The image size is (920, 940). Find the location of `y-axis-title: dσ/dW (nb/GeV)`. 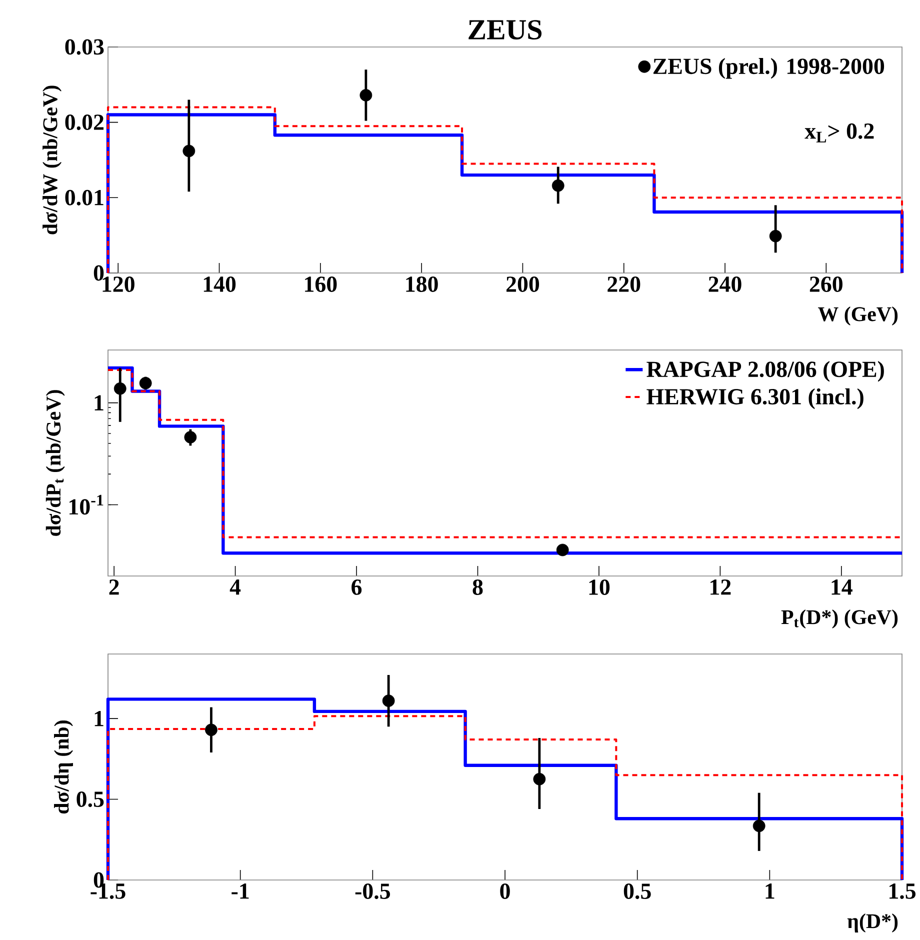

y-axis-title: dσ/dW (nb/GeV) is located at coordinates (52, 160).